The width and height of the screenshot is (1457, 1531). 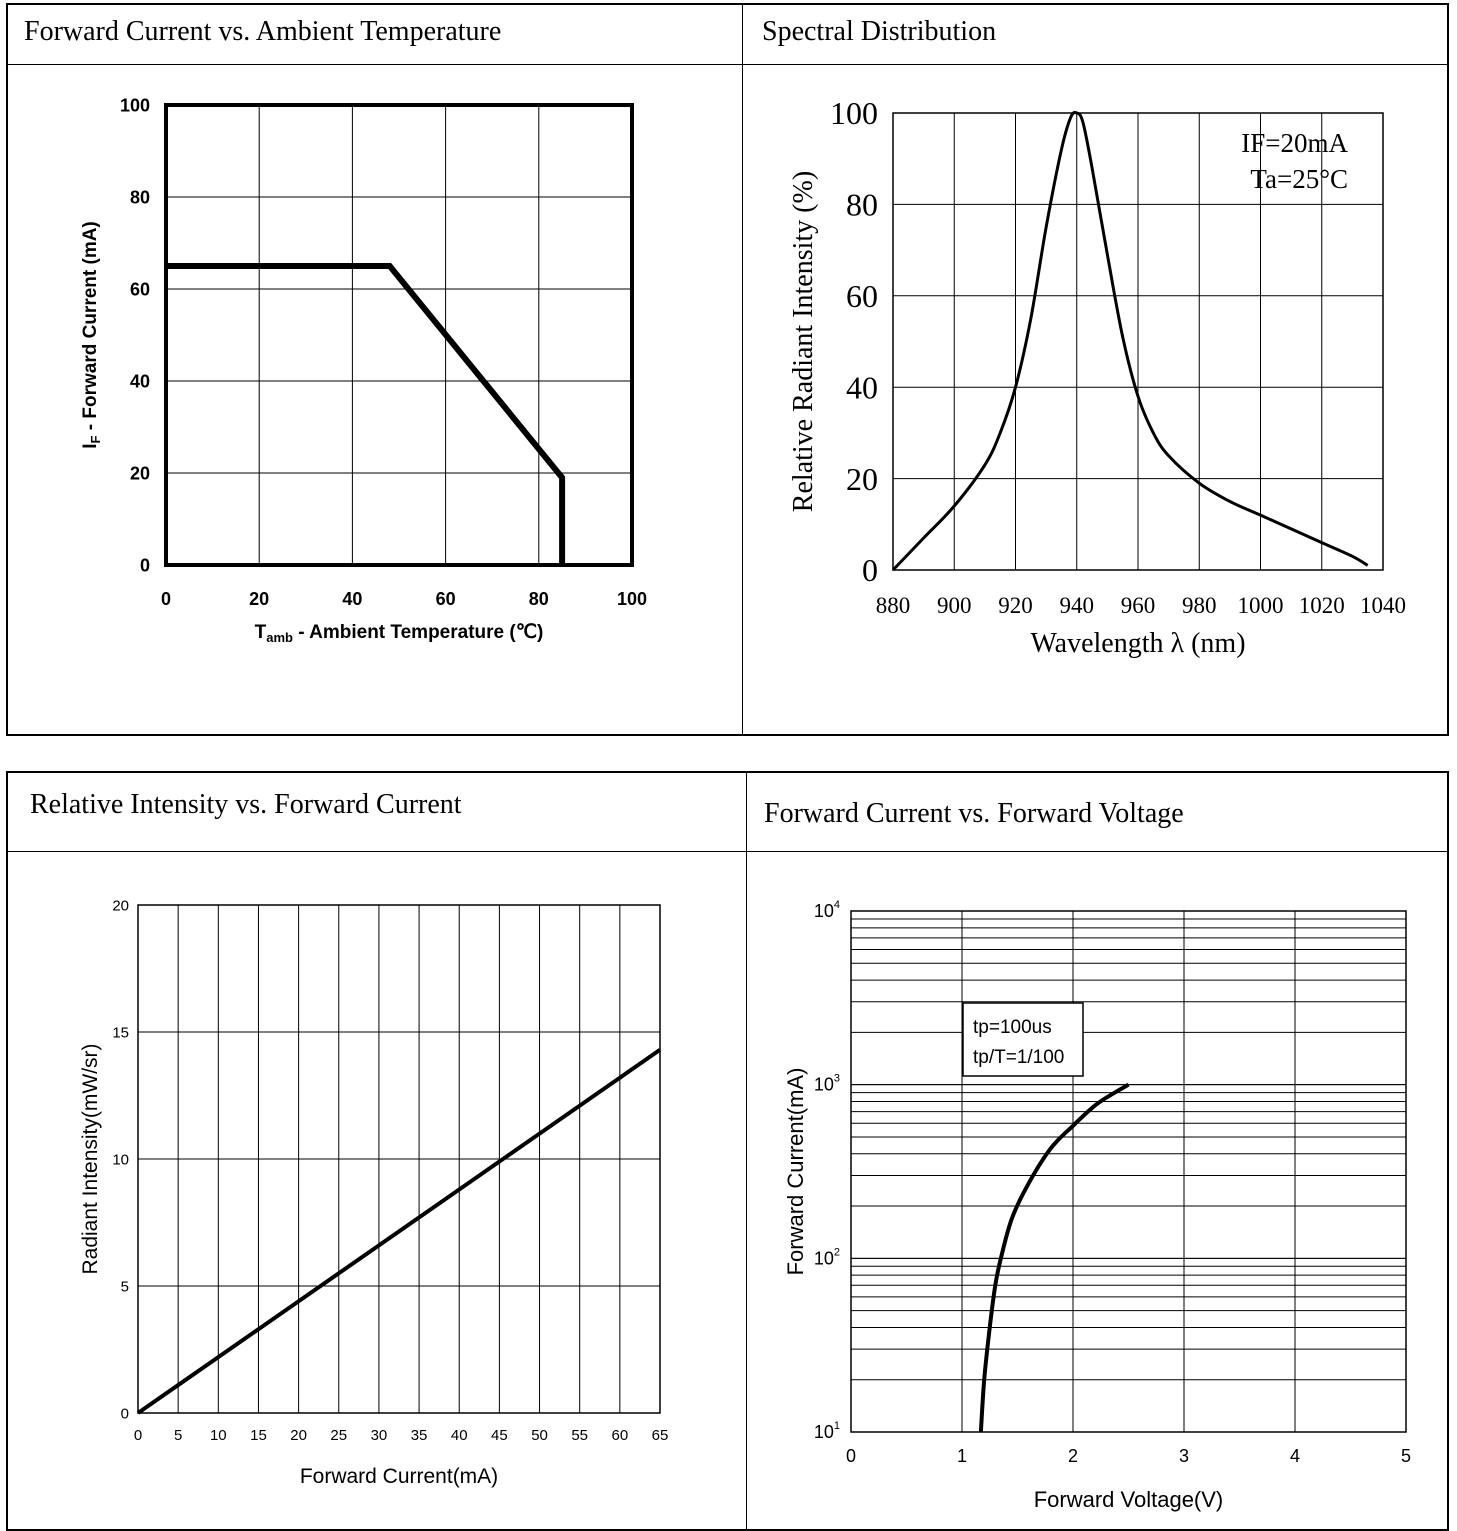 What do you see at coordinates (1199, 605) in the screenshot?
I see `x-tick-label: 980` at bounding box center [1199, 605].